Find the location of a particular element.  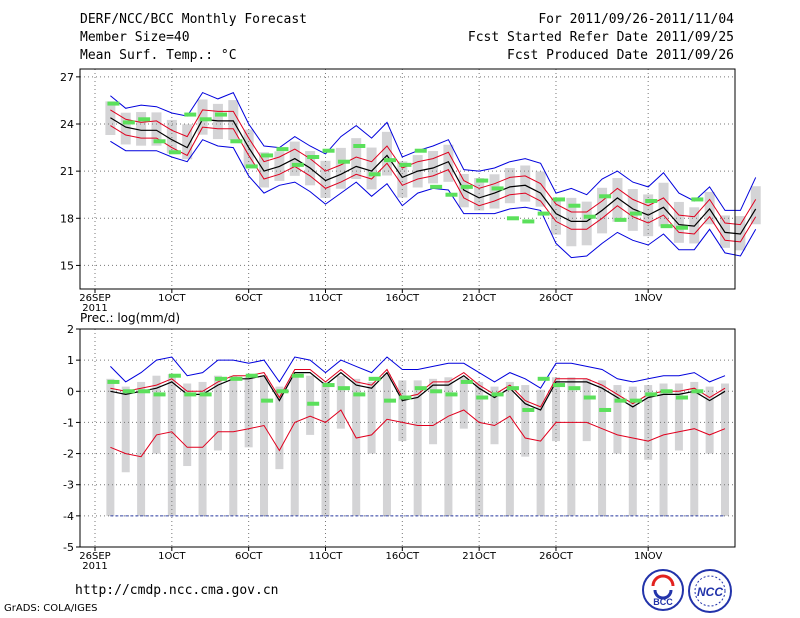

y-tick-label: 0 is located at coordinates (70, 391).